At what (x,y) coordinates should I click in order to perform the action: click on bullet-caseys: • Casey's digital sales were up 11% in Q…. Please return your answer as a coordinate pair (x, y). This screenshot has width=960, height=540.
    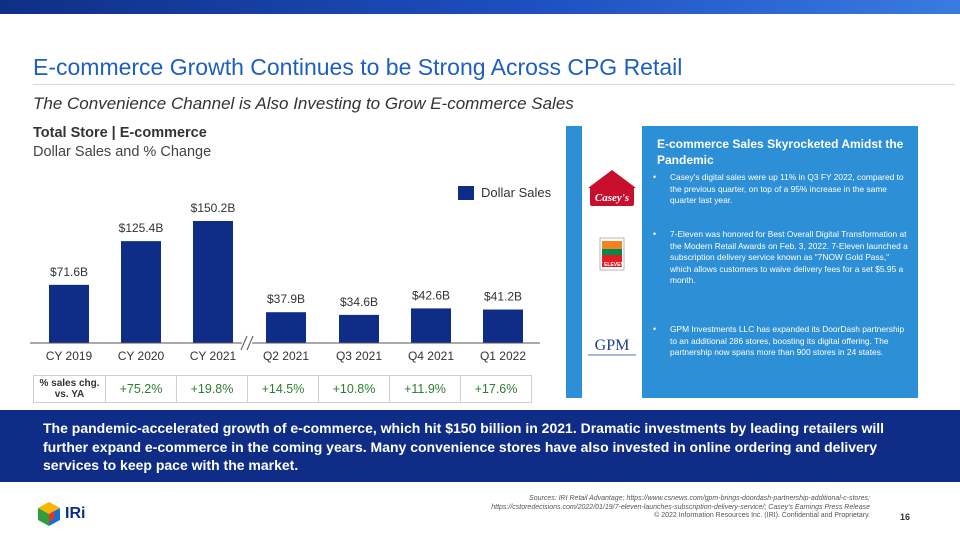
    Looking at the image, I should click on (781, 189).